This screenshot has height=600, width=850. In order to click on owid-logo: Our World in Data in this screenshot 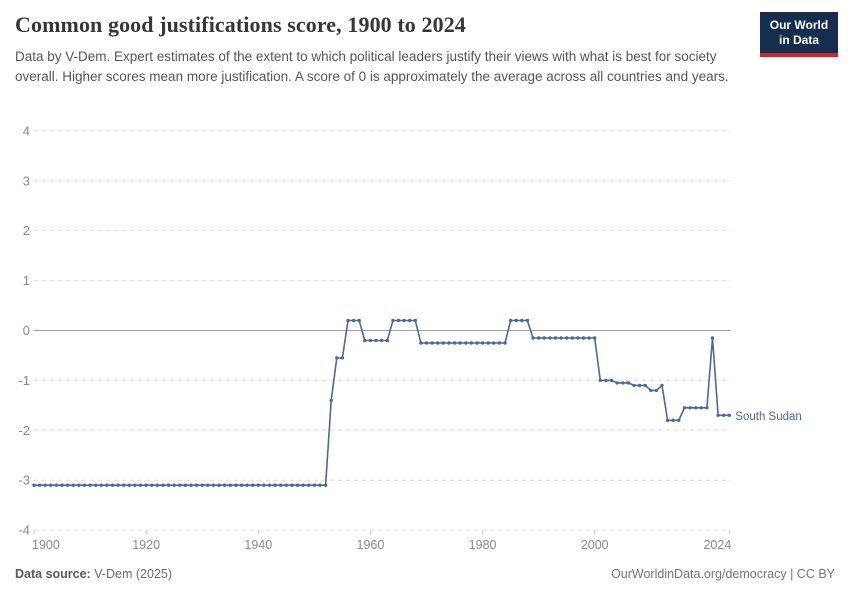, I will do `click(799, 34)`.